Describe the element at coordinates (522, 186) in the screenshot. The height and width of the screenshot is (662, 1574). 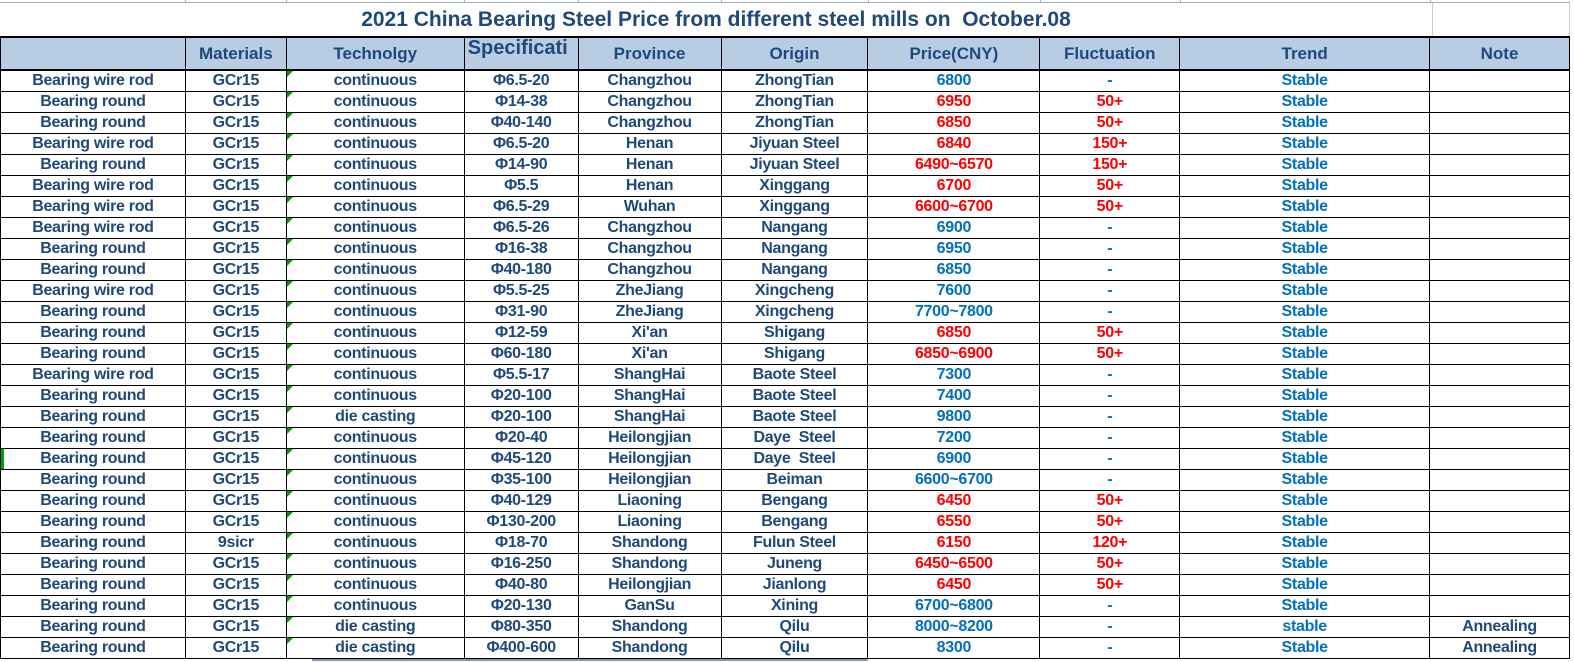
I see `specification-cell: Φ5.5` at that location.